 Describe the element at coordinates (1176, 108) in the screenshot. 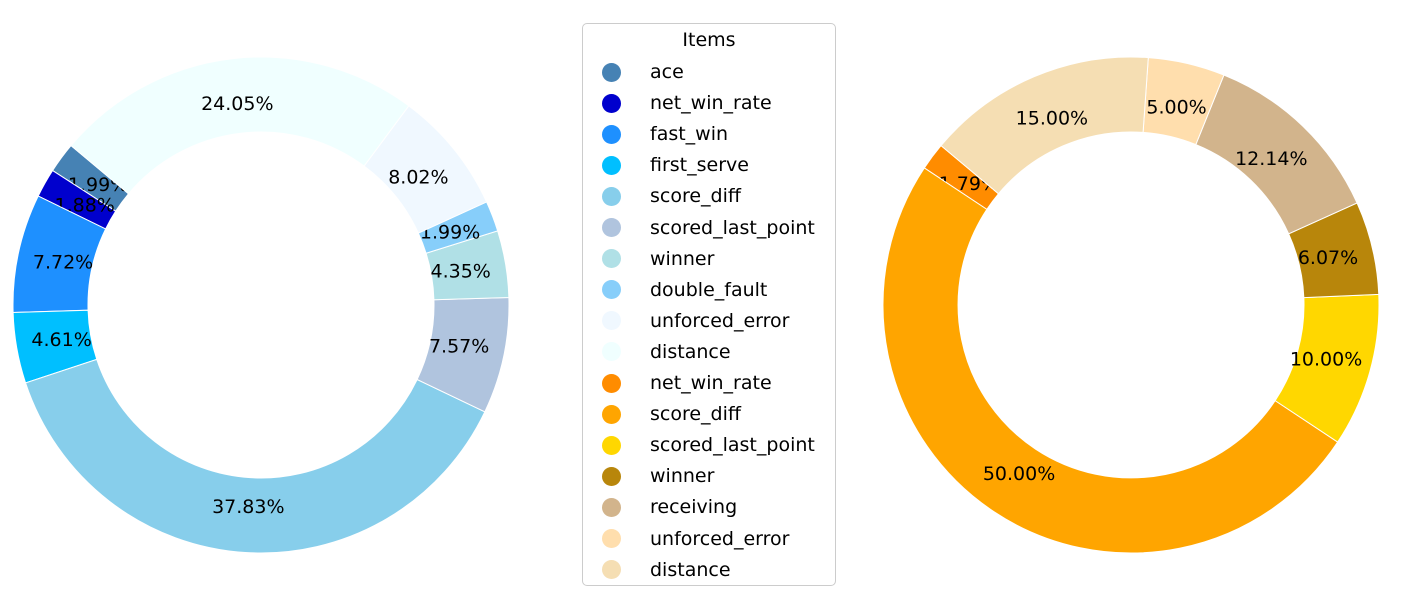

I see `slice-percent-label: 5.00%` at that location.